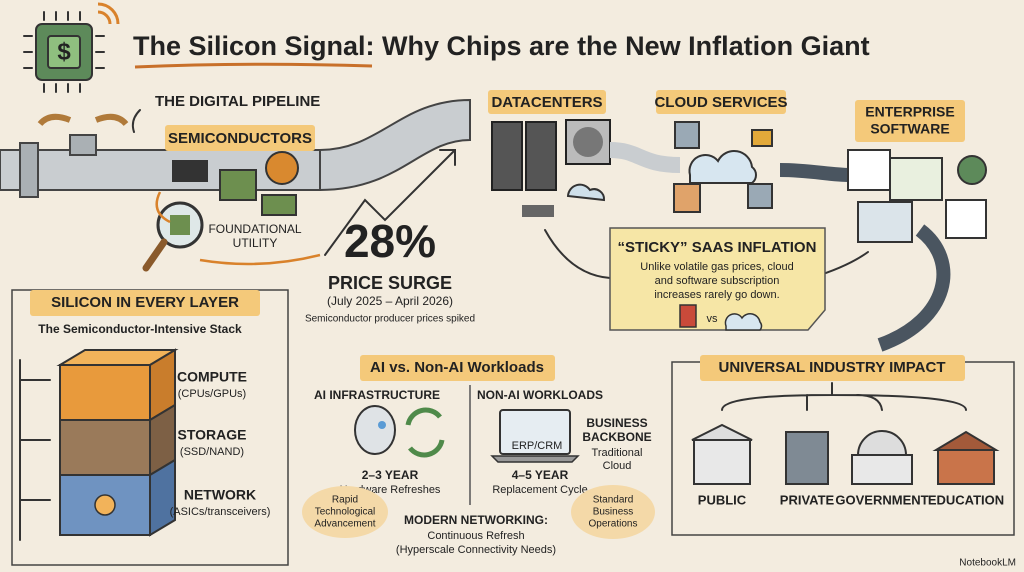 The height and width of the screenshot is (572, 1024). Describe the element at coordinates (909, 129) in the screenshot. I see `enterprise-label: SOFTWARE` at that location.